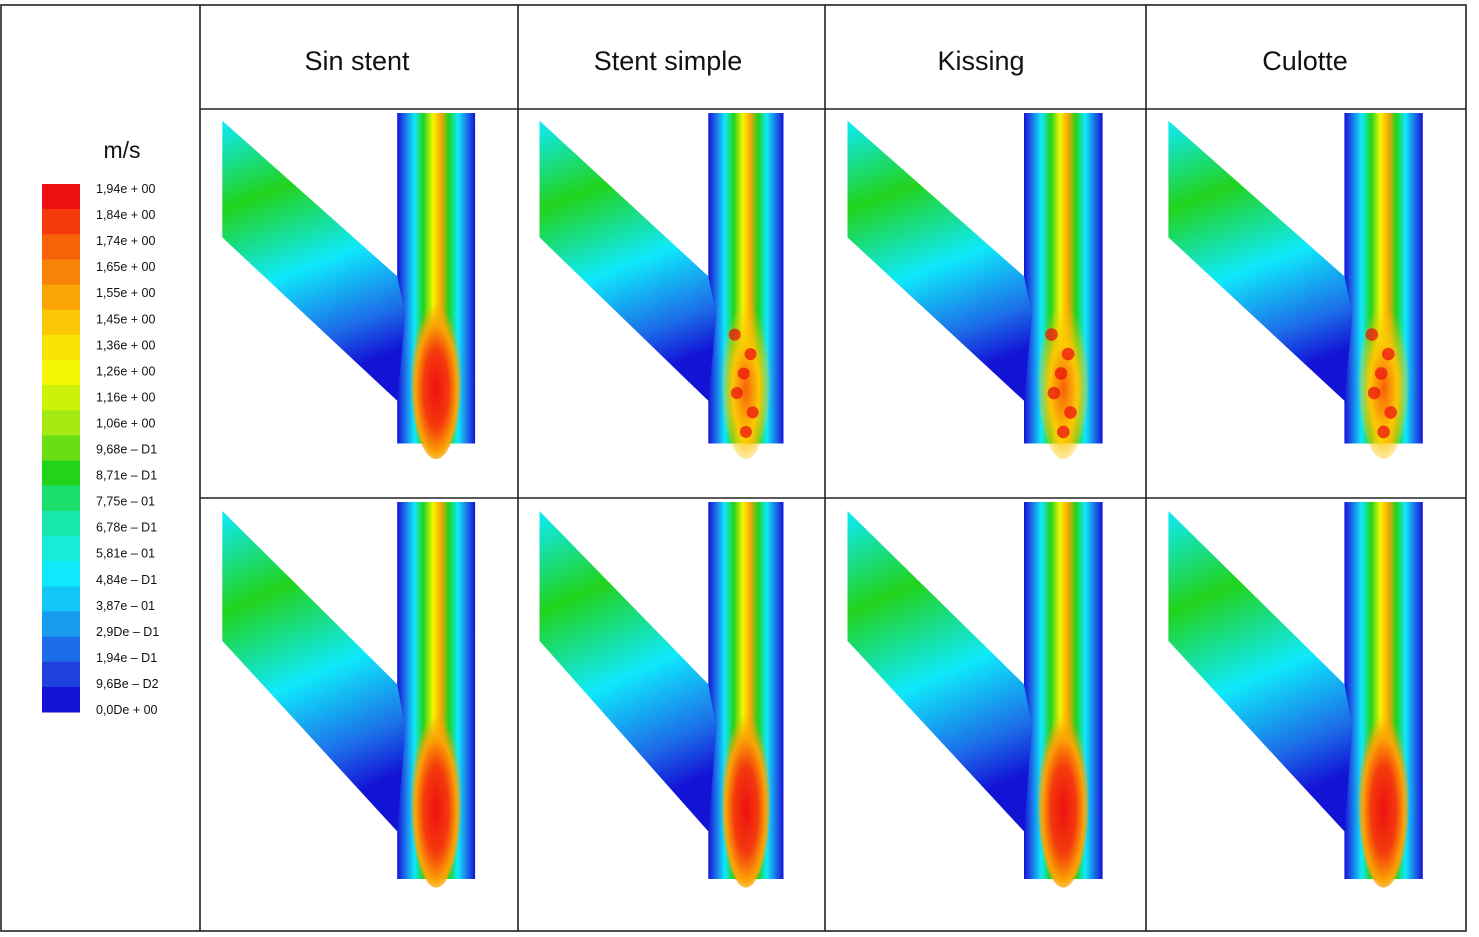 The width and height of the screenshot is (1479, 937). Describe the element at coordinates (125, 554) in the screenshot. I see `legend-label: 5,81e – 01` at that location.